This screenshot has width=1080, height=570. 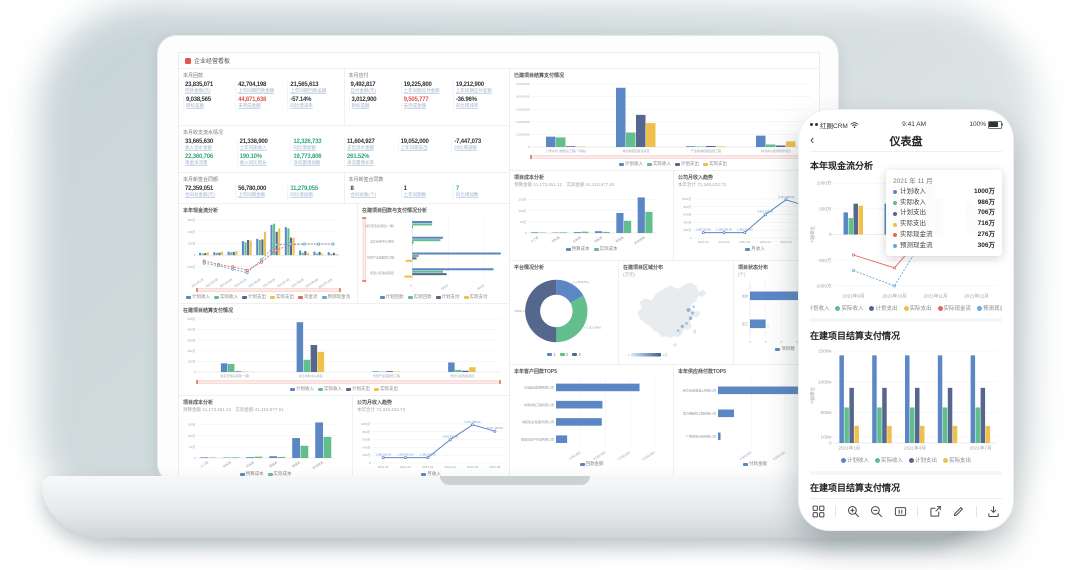 I want to click on legend-item: 回款金额, so click(x=591, y=464).